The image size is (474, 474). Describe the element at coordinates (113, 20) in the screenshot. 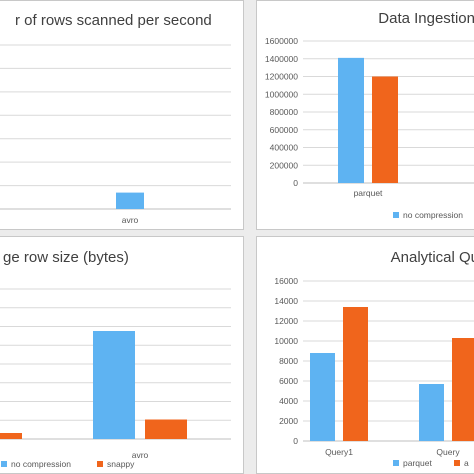

I see `chart-title: r of rows scanned per second` at that location.